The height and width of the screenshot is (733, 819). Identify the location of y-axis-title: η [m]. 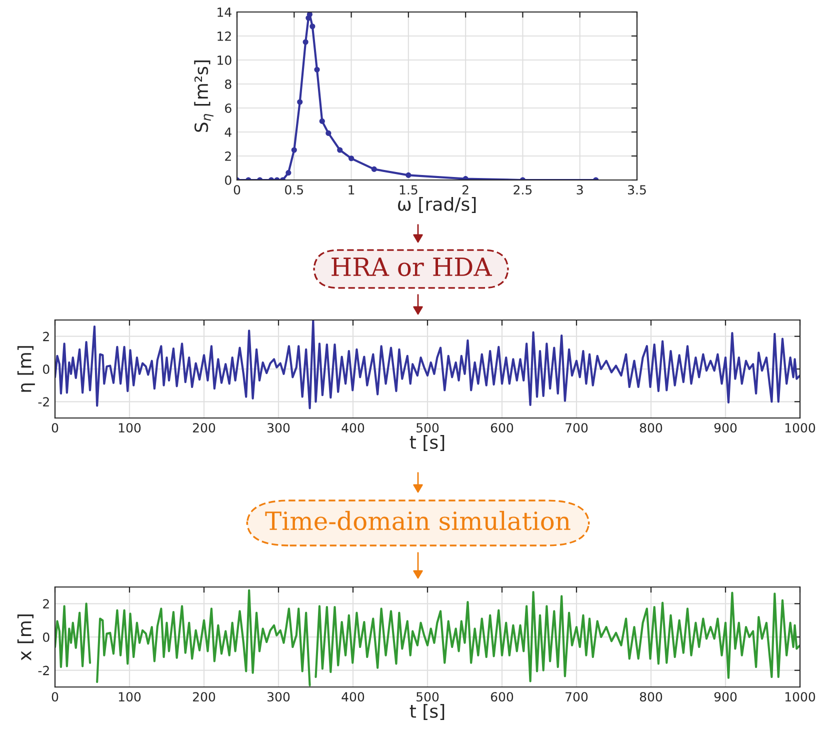
(26, 369).